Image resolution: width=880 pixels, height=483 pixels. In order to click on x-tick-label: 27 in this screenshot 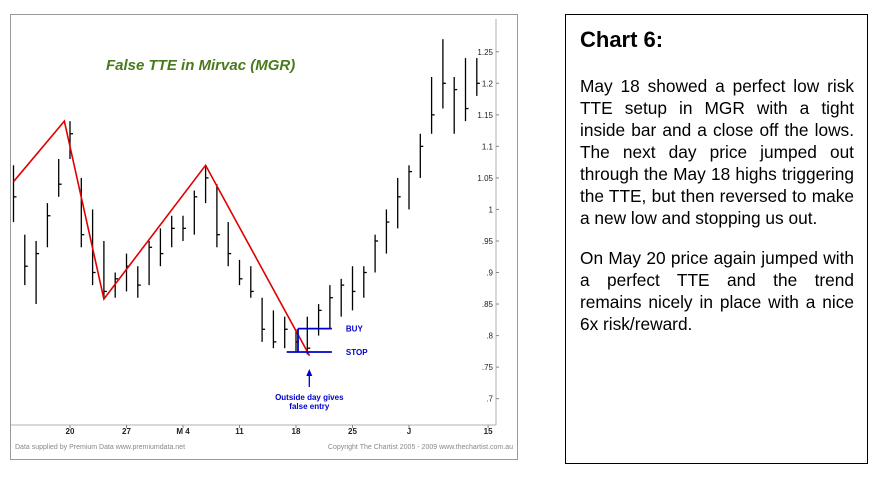, I will do `click(126, 431)`.